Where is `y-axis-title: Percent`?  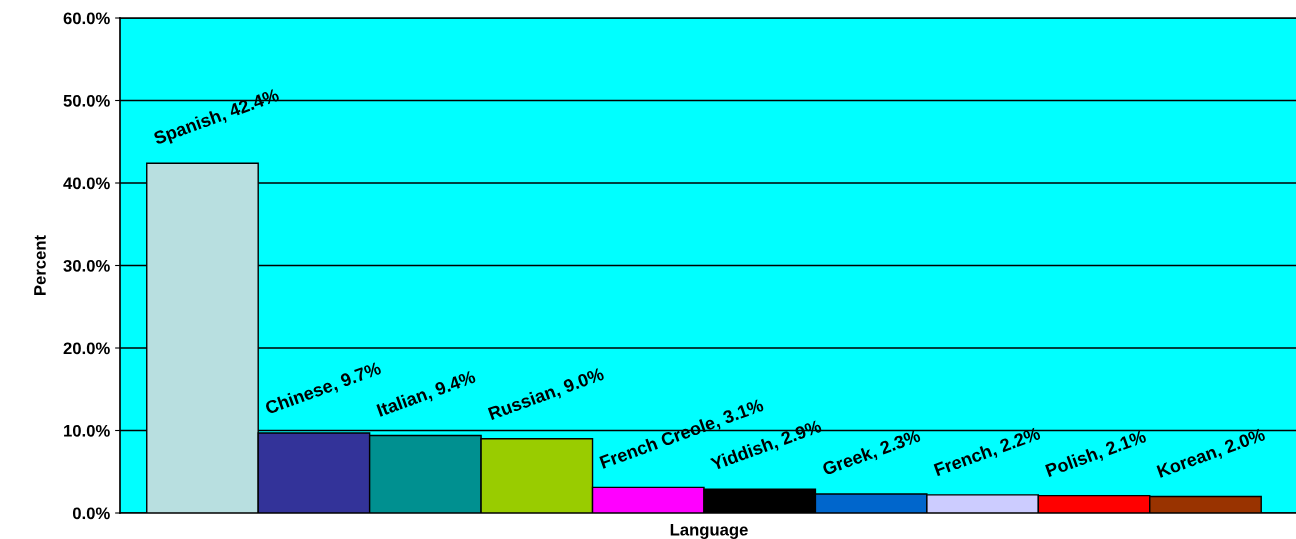
y-axis-title: Percent is located at coordinates (40, 265).